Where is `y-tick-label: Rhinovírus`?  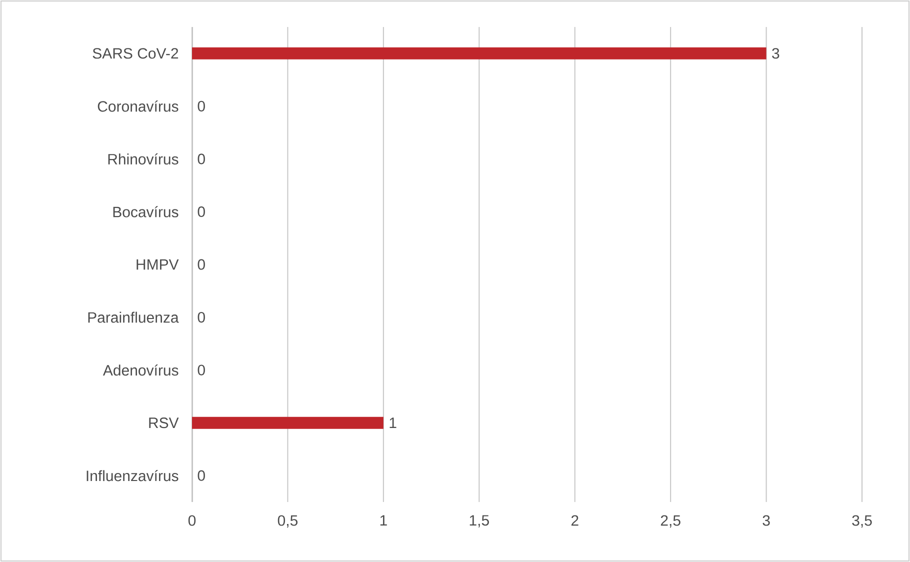
y-tick-label: Rhinovírus is located at coordinates (143, 159).